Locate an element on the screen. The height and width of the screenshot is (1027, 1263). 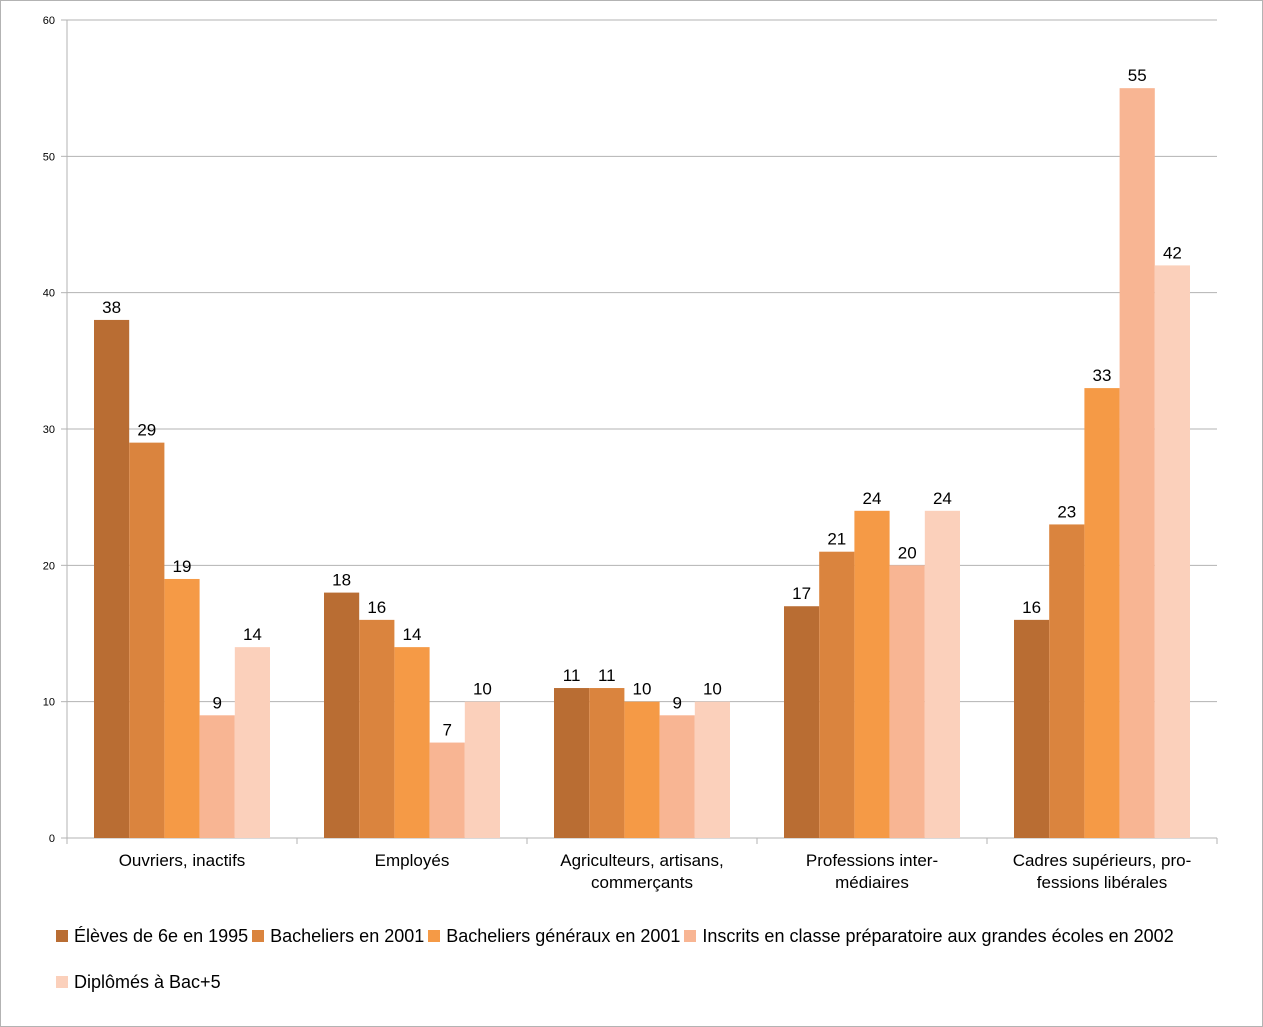
x-tick-label: Professions inter- is located at coordinates (872, 860).